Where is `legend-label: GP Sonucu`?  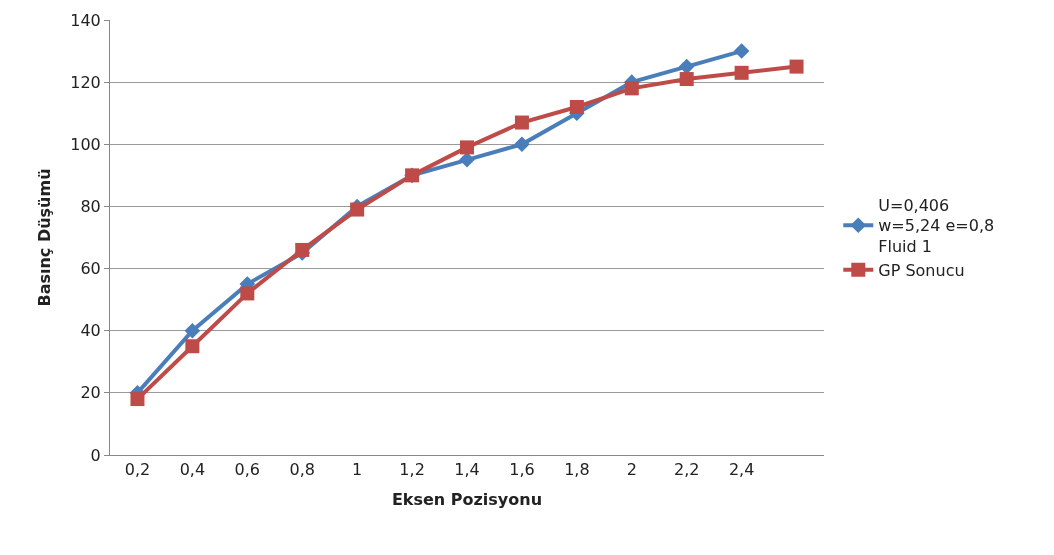
legend-label: GP Sonucu is located at coordinates (921, 271).